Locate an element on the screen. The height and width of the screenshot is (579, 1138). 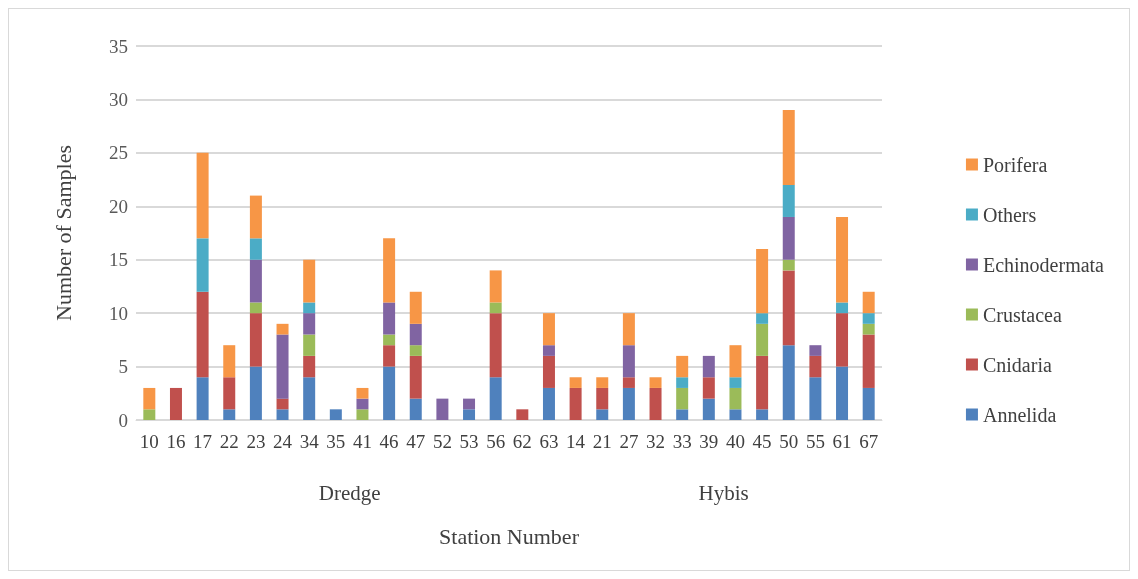
legend-label: Annelida is located at coordinates (1019, 414).